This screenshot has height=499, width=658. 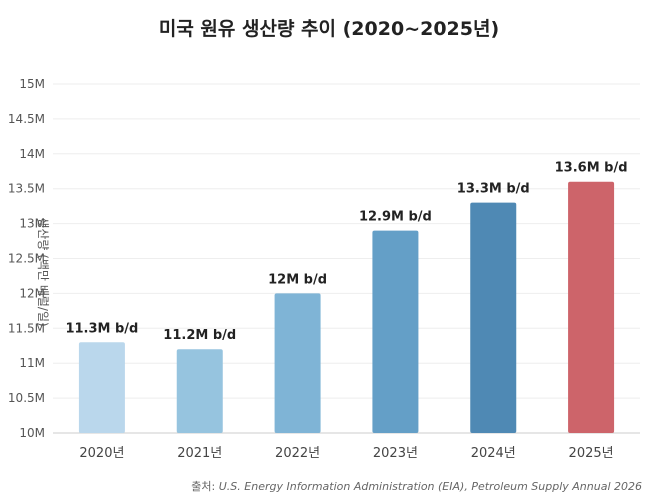 What do you see at coordinates (32, 363) in the screenshot?
I see `y-tick-label: 11M` at bounding box center [32, 363].